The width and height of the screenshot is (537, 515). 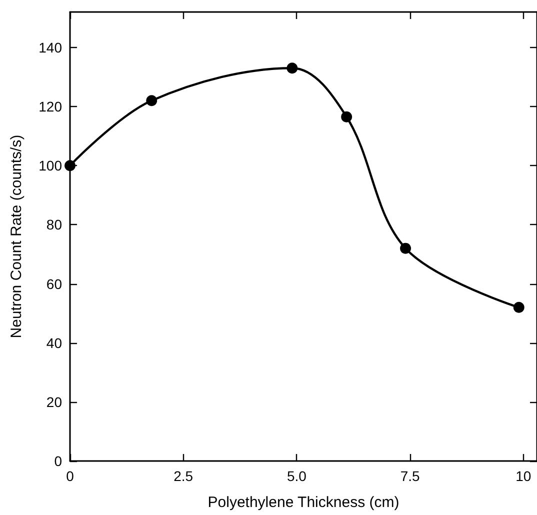 What do you see at coordinates (524, 476) in the screenshot?
I see `x-tick-label: 10` at bounding box center [524, 476].